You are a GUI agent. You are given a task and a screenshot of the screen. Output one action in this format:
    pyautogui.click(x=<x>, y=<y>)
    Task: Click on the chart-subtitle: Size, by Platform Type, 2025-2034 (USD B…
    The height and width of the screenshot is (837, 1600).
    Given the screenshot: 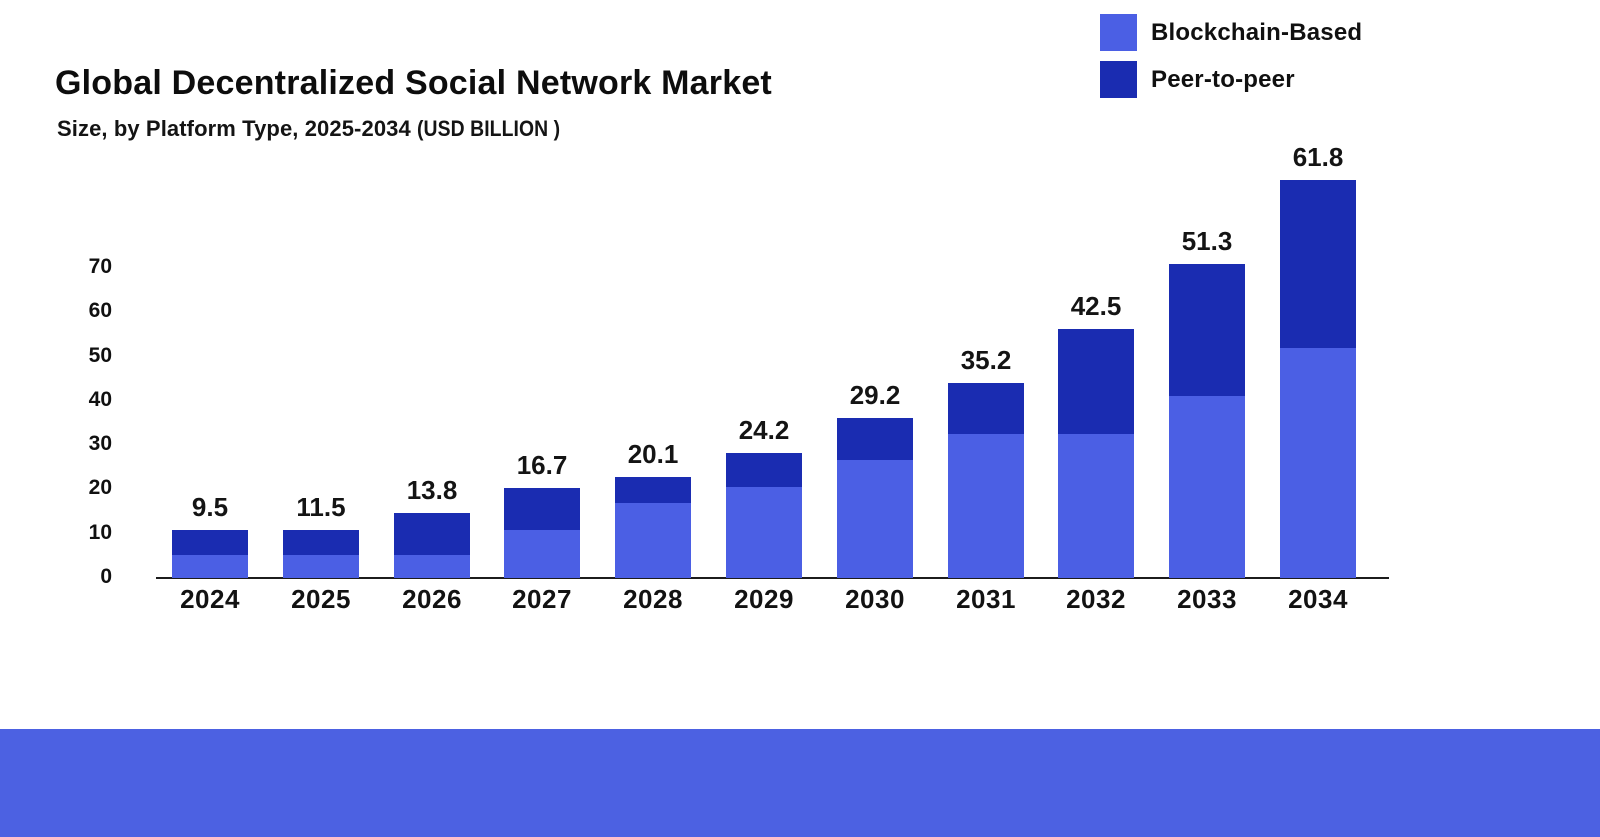 What is the action you would take?
    pyautogui.click(x=318, y=129)
    